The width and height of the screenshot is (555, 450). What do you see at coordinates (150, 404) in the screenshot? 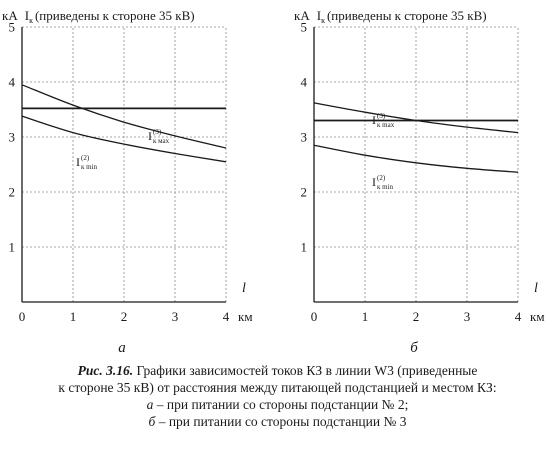
I see `caption-item-a-letter: а` at bounding box center [150, 404].